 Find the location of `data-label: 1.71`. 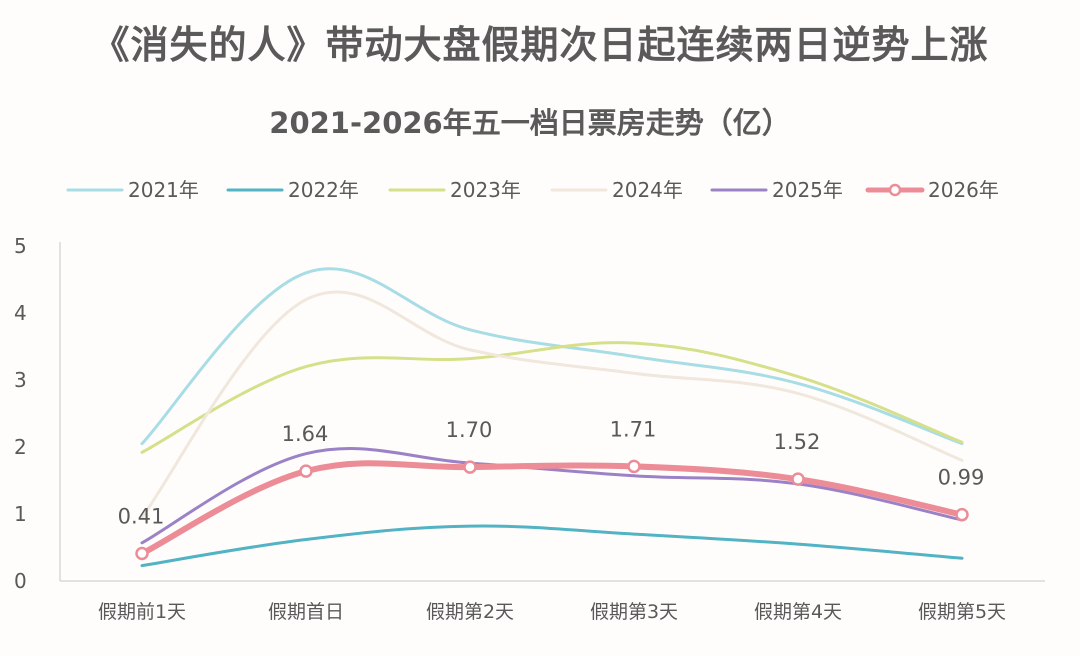

data-label: 1.71 is located at coordinates (633, 429).